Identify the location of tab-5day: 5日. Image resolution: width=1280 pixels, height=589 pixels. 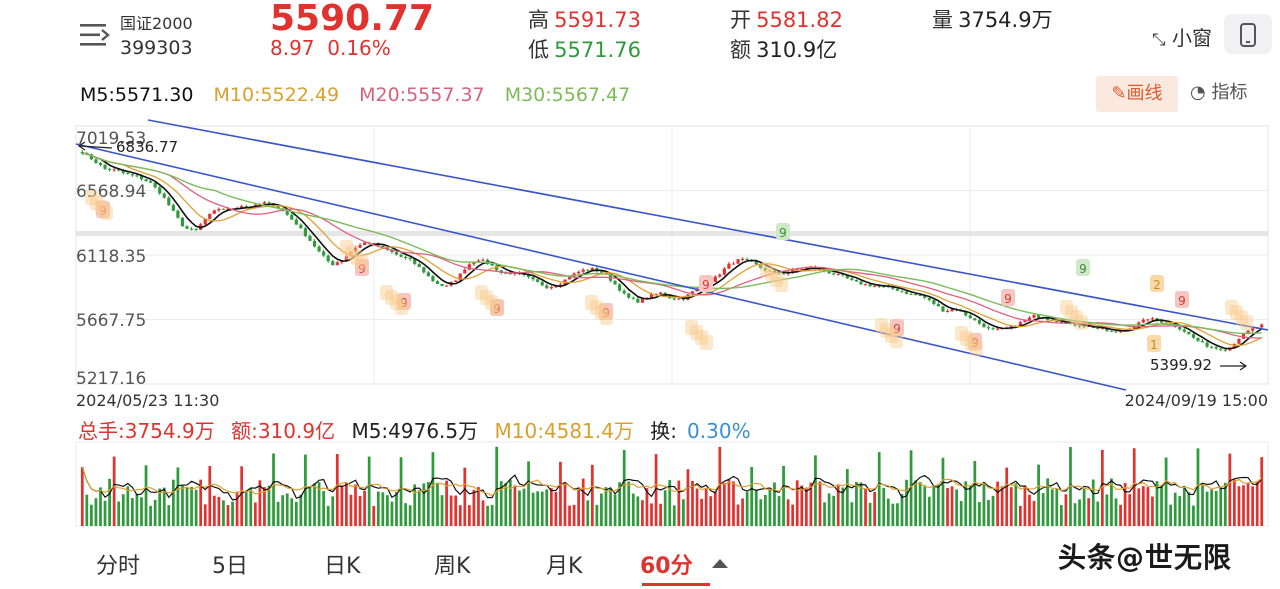
(230, 566).